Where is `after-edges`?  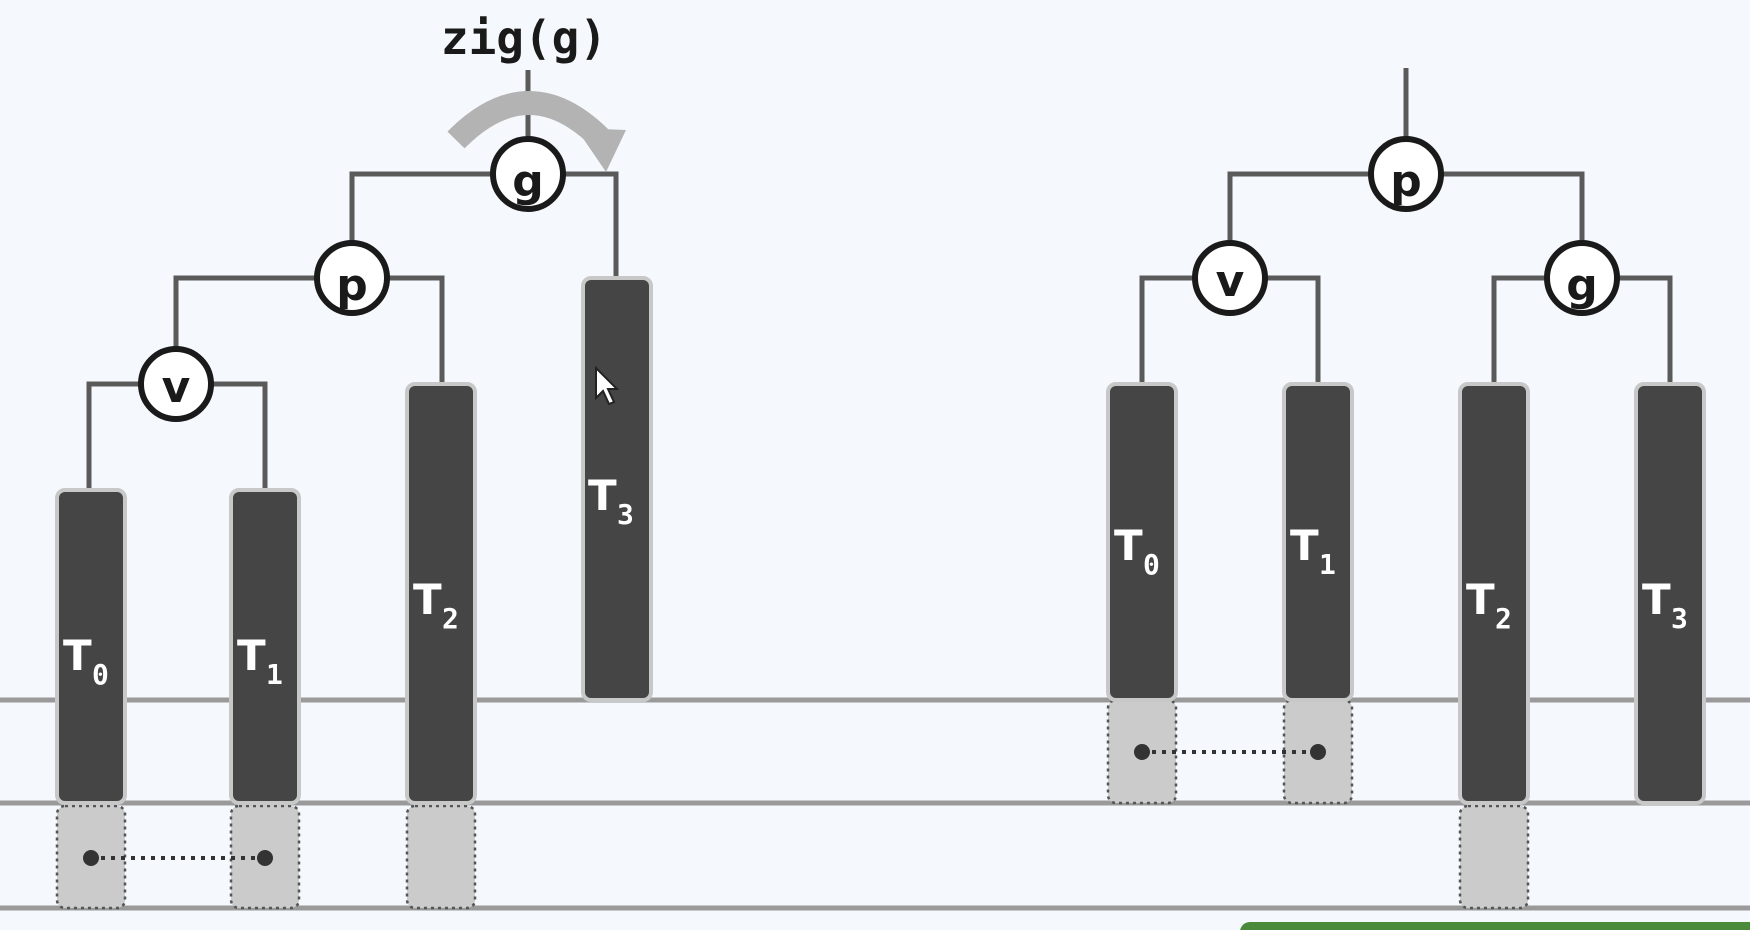 after-edges is located at coordinates (1406, 226).